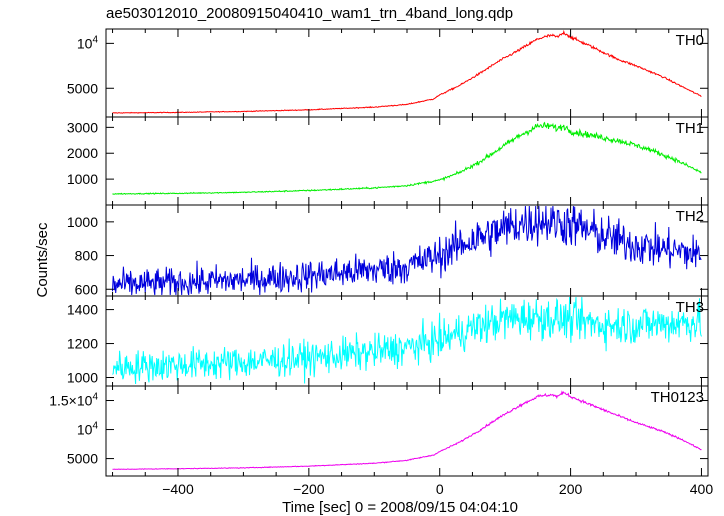 The width and height of the screenshot is (724, 516). What do you see at coordinates (42, 260) in the screenshot?
I see `y-axis-label: Counts/sec` at bounding box center [42, 260].